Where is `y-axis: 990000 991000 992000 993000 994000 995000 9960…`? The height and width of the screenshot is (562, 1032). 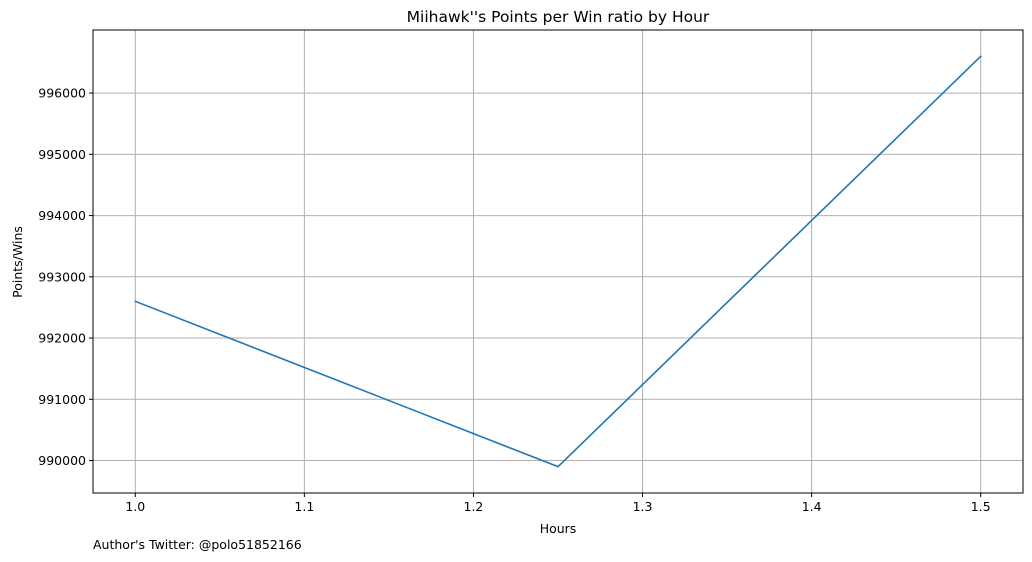
y-axis: 990000 991000 992000 993000 994000 995000 9960… is located at coordinates (65, 277).